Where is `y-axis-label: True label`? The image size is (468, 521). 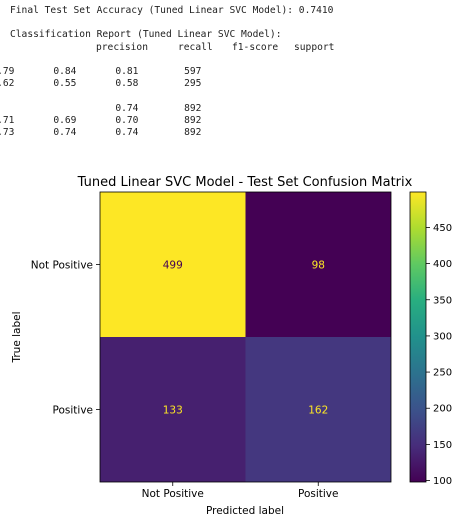
y-axis-label: True label is located at coordinates (17, 337).